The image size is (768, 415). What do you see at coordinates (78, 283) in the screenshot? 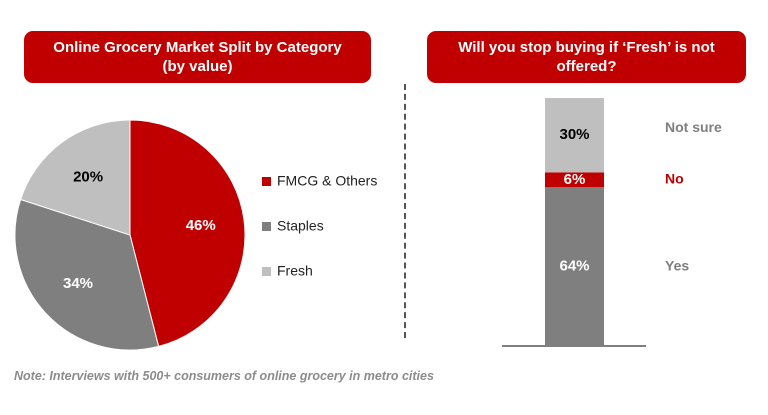
I see `pie-slice-value-label: 34%` at bounding box center [78, 283].